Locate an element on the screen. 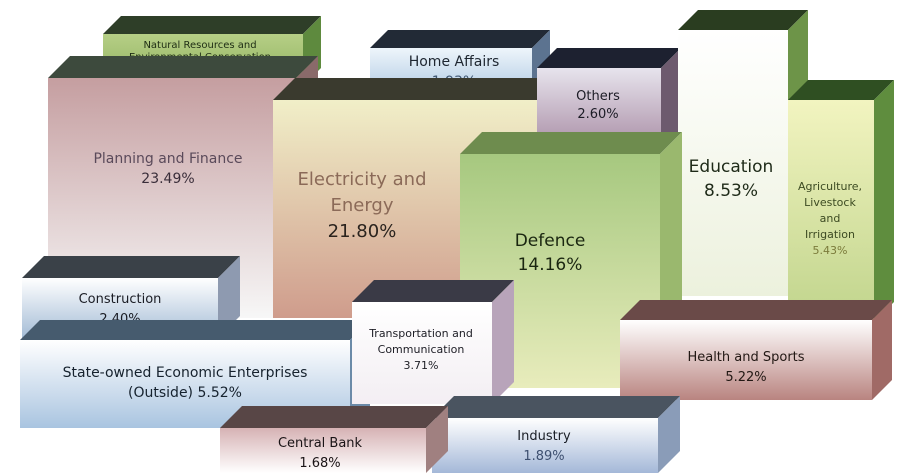  block-side-construction is located at coordinates (229, 297).